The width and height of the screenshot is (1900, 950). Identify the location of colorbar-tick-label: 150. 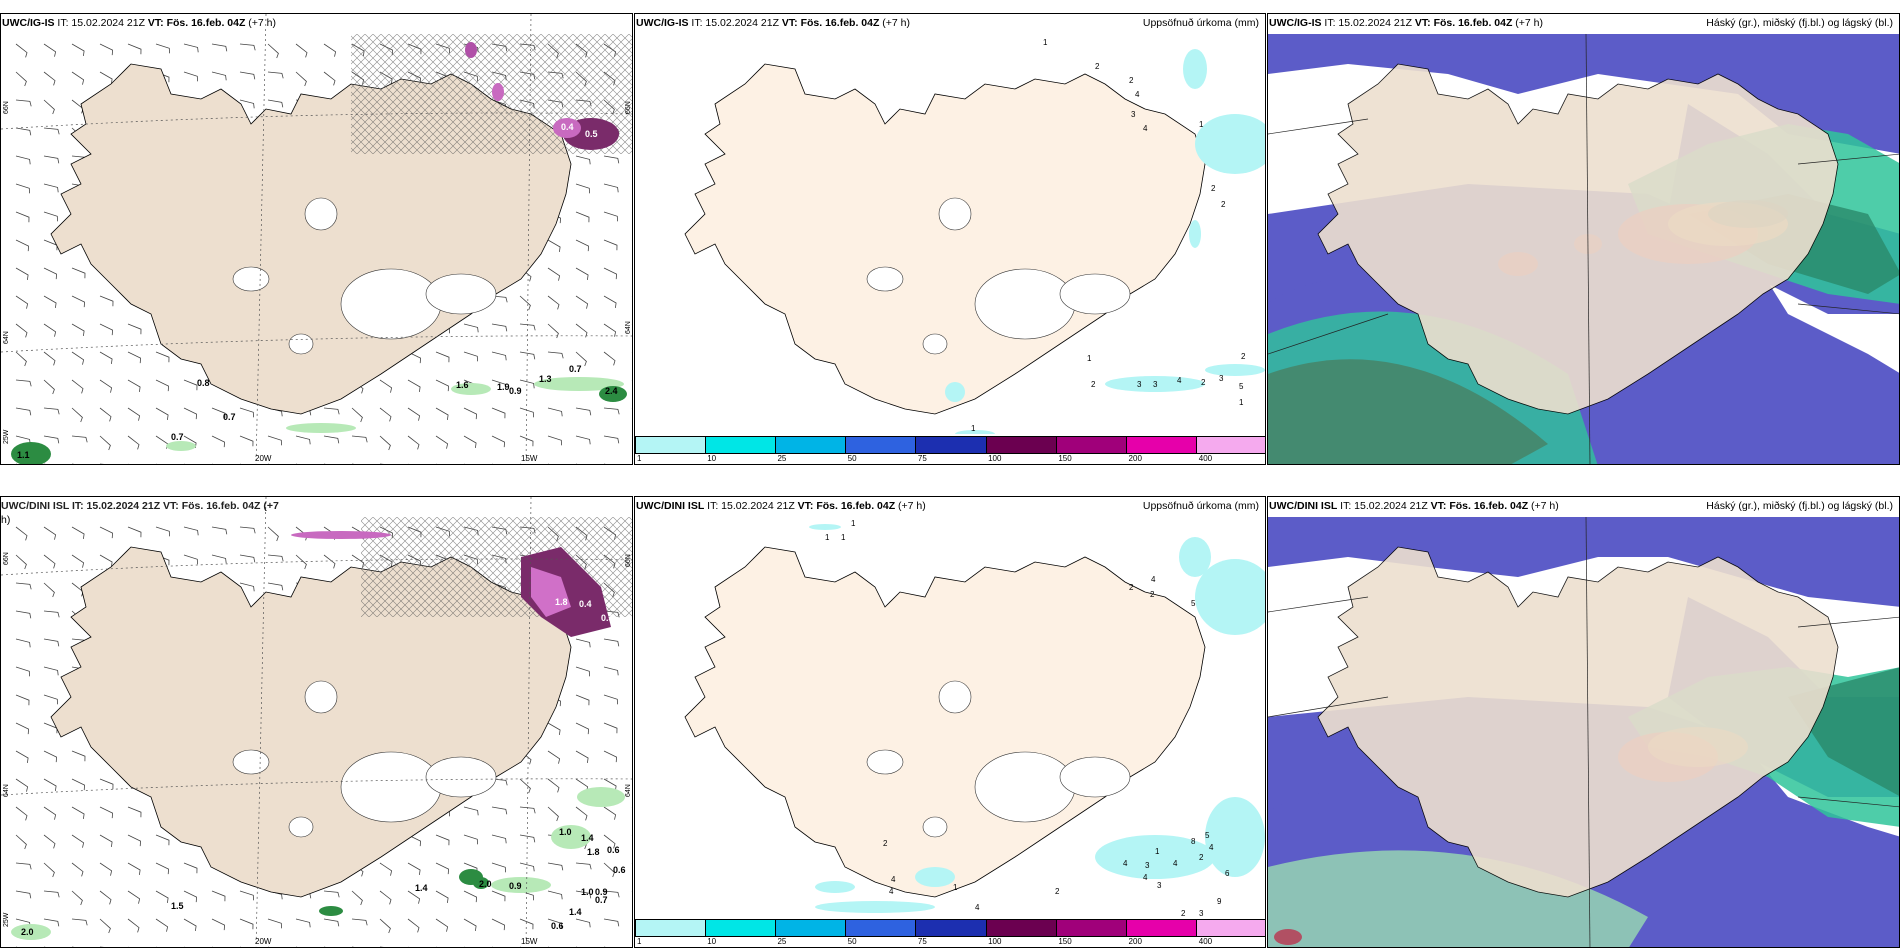
(1065, 458).